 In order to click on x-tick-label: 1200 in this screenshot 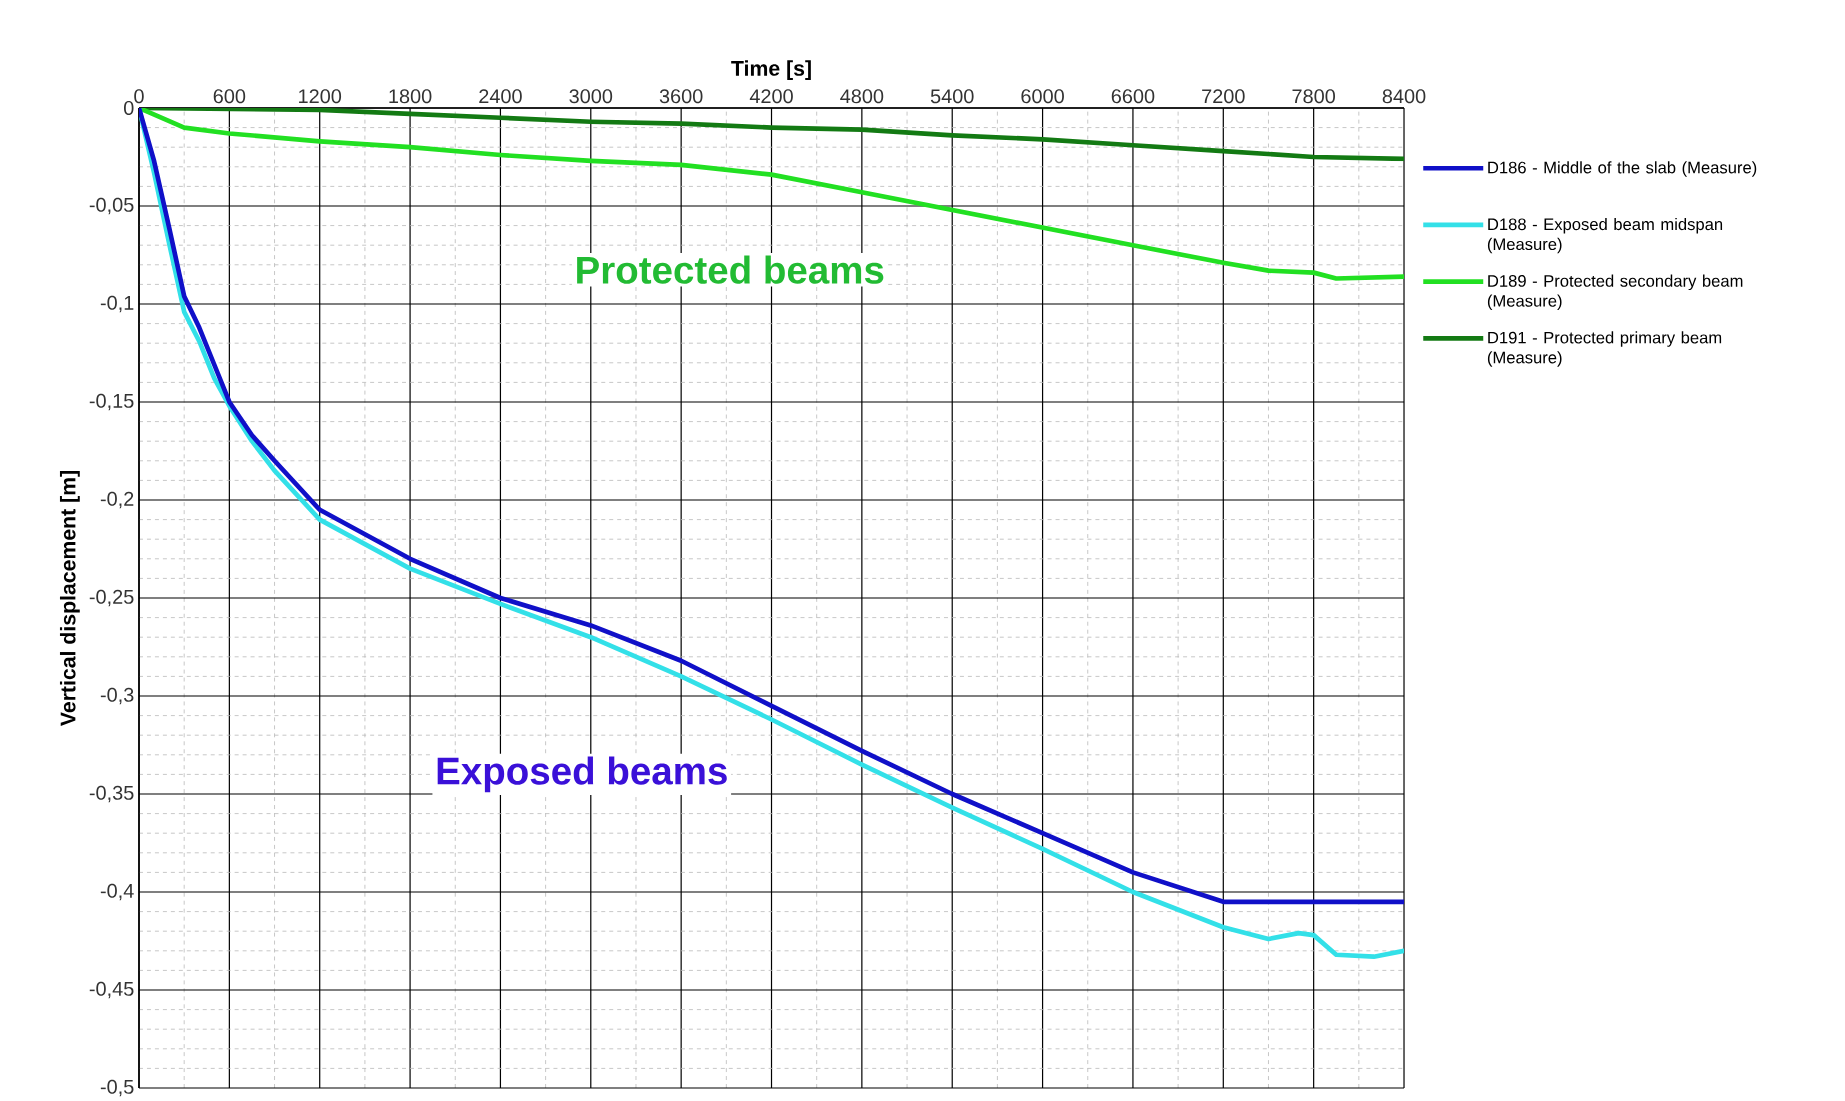, I will do `click(320, 96)`.